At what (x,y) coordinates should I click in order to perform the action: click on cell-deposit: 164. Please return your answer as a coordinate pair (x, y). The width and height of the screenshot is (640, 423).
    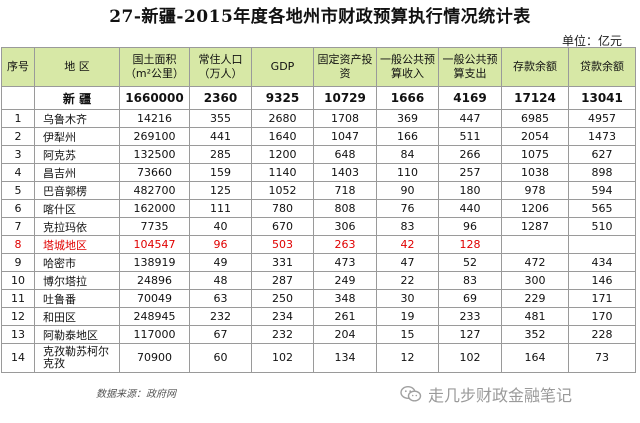
    Looking at the image, I should click on (535, 358).